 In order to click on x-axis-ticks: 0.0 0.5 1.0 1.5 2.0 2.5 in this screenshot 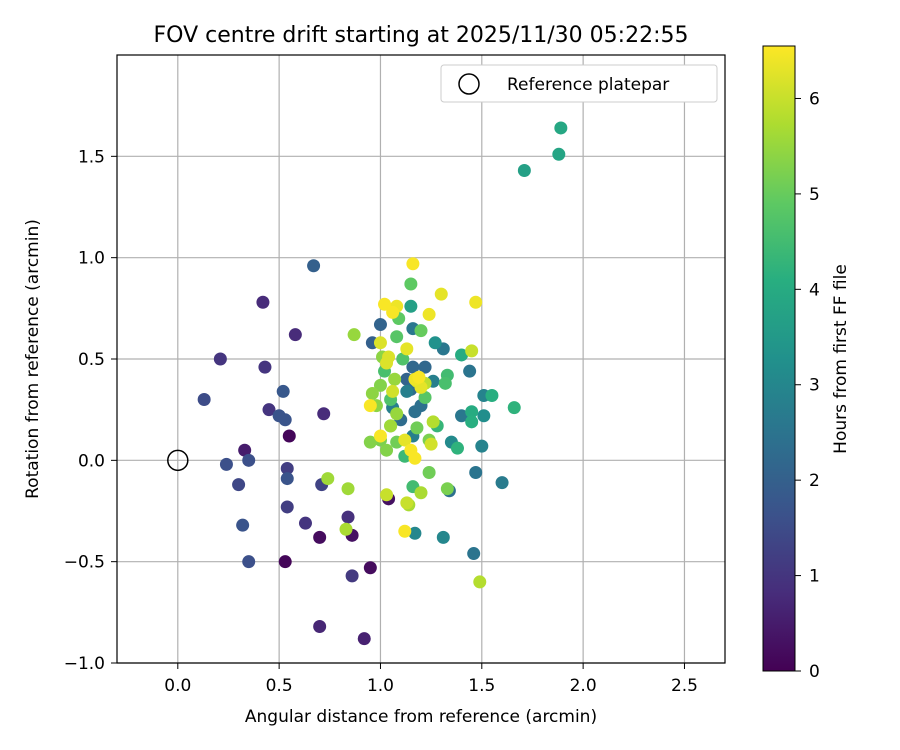, I will do `click(431, 679)`.